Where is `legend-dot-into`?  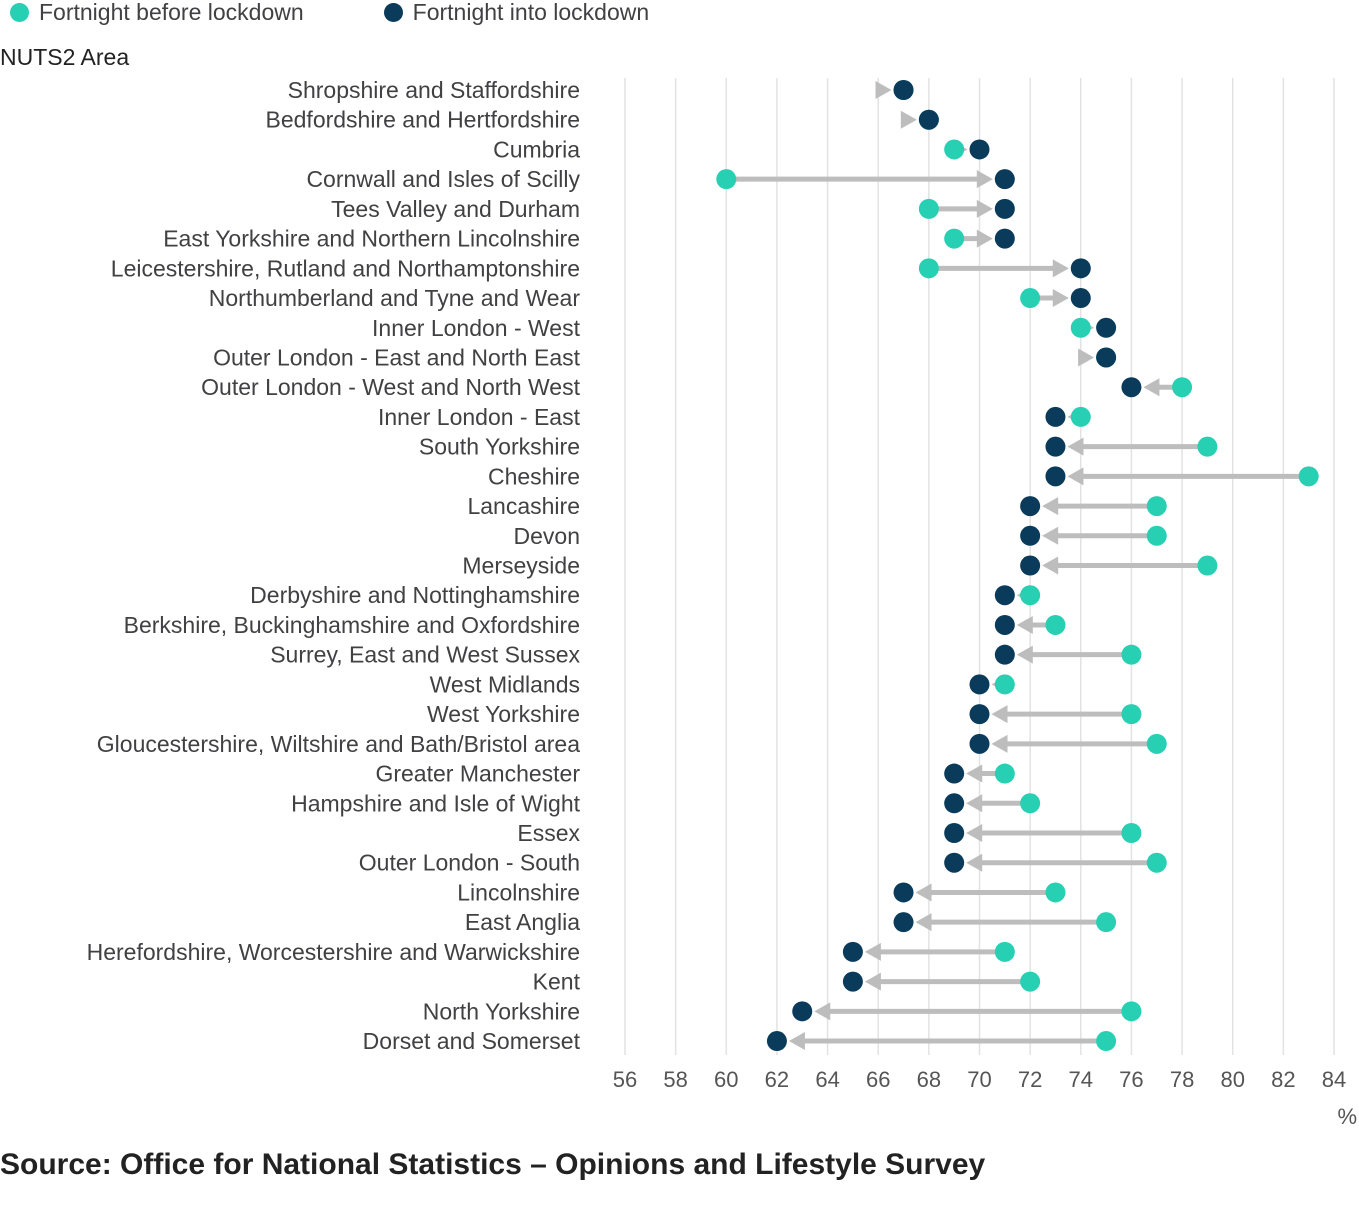
legend-dot-into is located at coordinates (393, 12).